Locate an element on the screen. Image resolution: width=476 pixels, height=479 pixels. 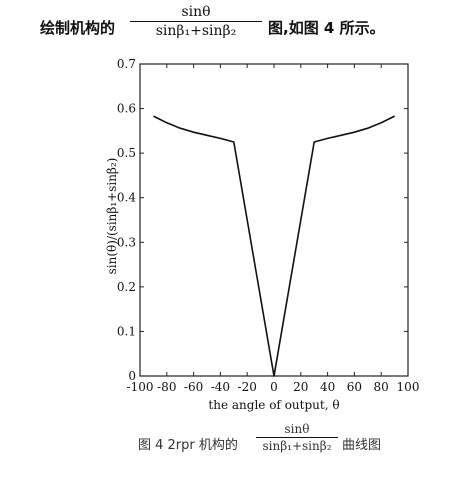
y-axis-label: sin(θ)/(sinβ₁+sinβ₂) is located at coordinates (112, 216).